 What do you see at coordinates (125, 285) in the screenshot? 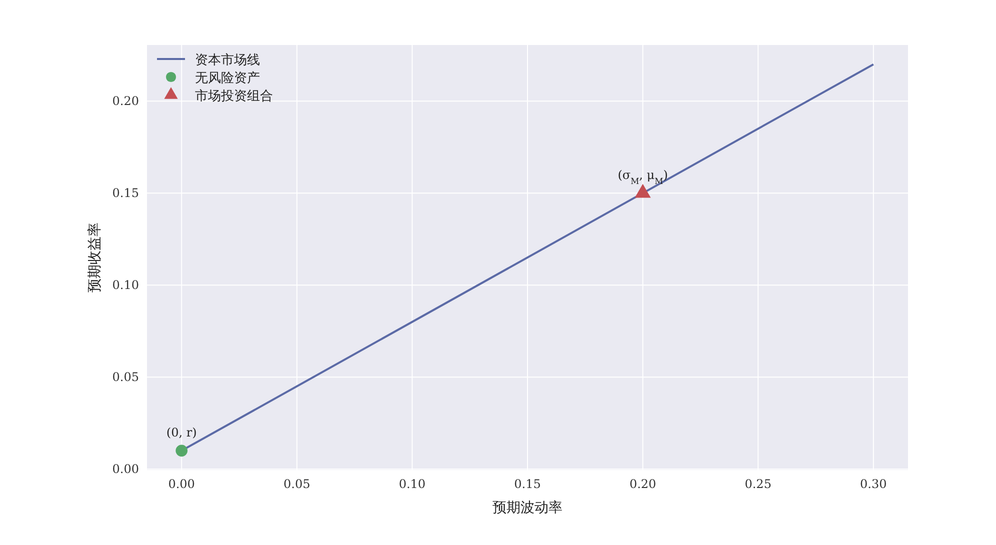
I see `y-tick-label: 0.10` at bounding box center [125, 285].